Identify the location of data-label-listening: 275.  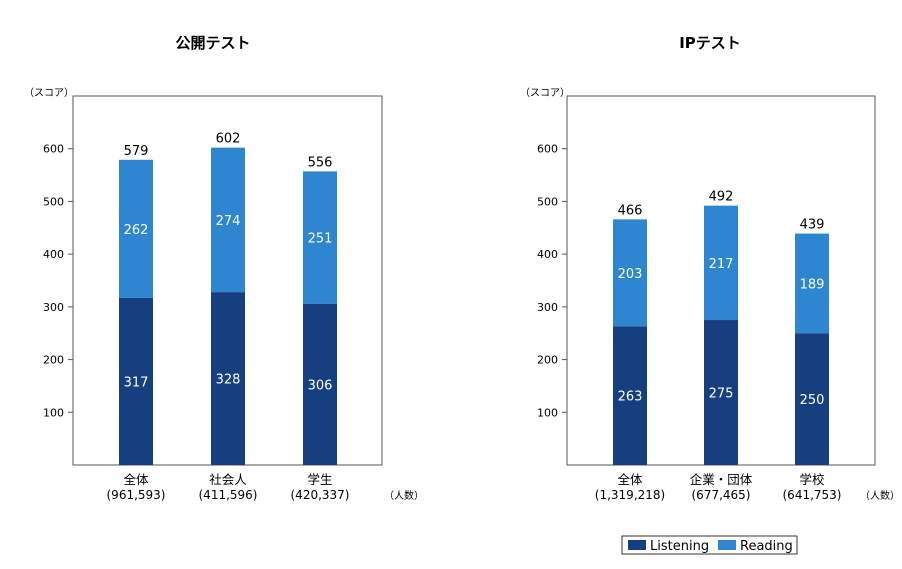
(721, 394).